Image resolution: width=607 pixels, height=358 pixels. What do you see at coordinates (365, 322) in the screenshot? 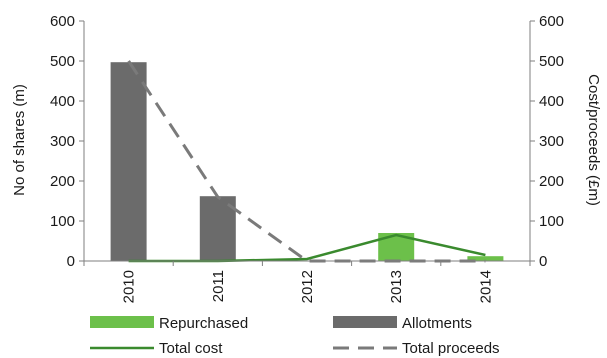
I see `legend-swatch-allotments` at bounding box center [365, 322].